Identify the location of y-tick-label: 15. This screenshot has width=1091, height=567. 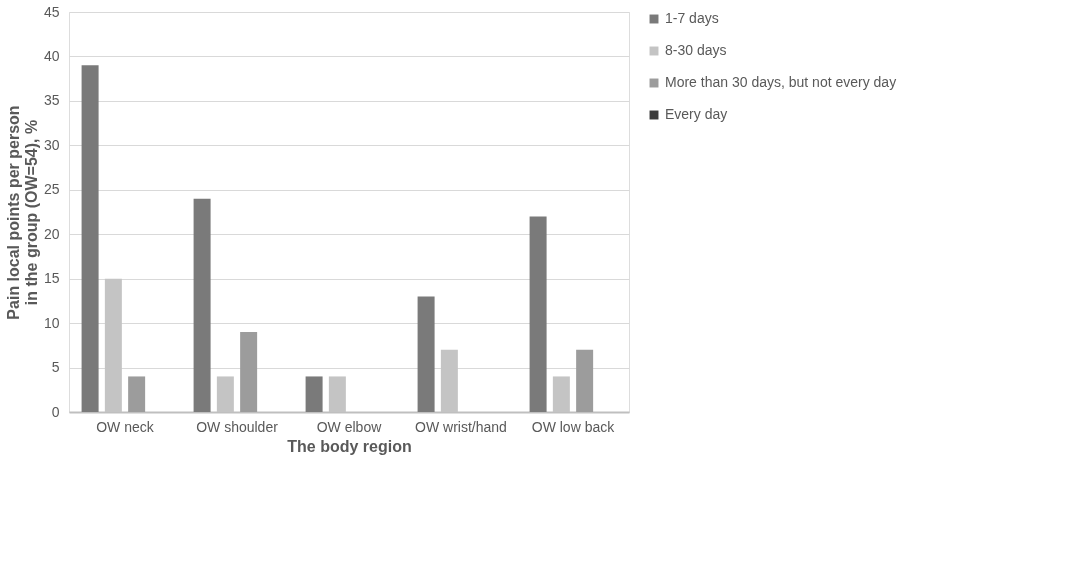
(51, 278).